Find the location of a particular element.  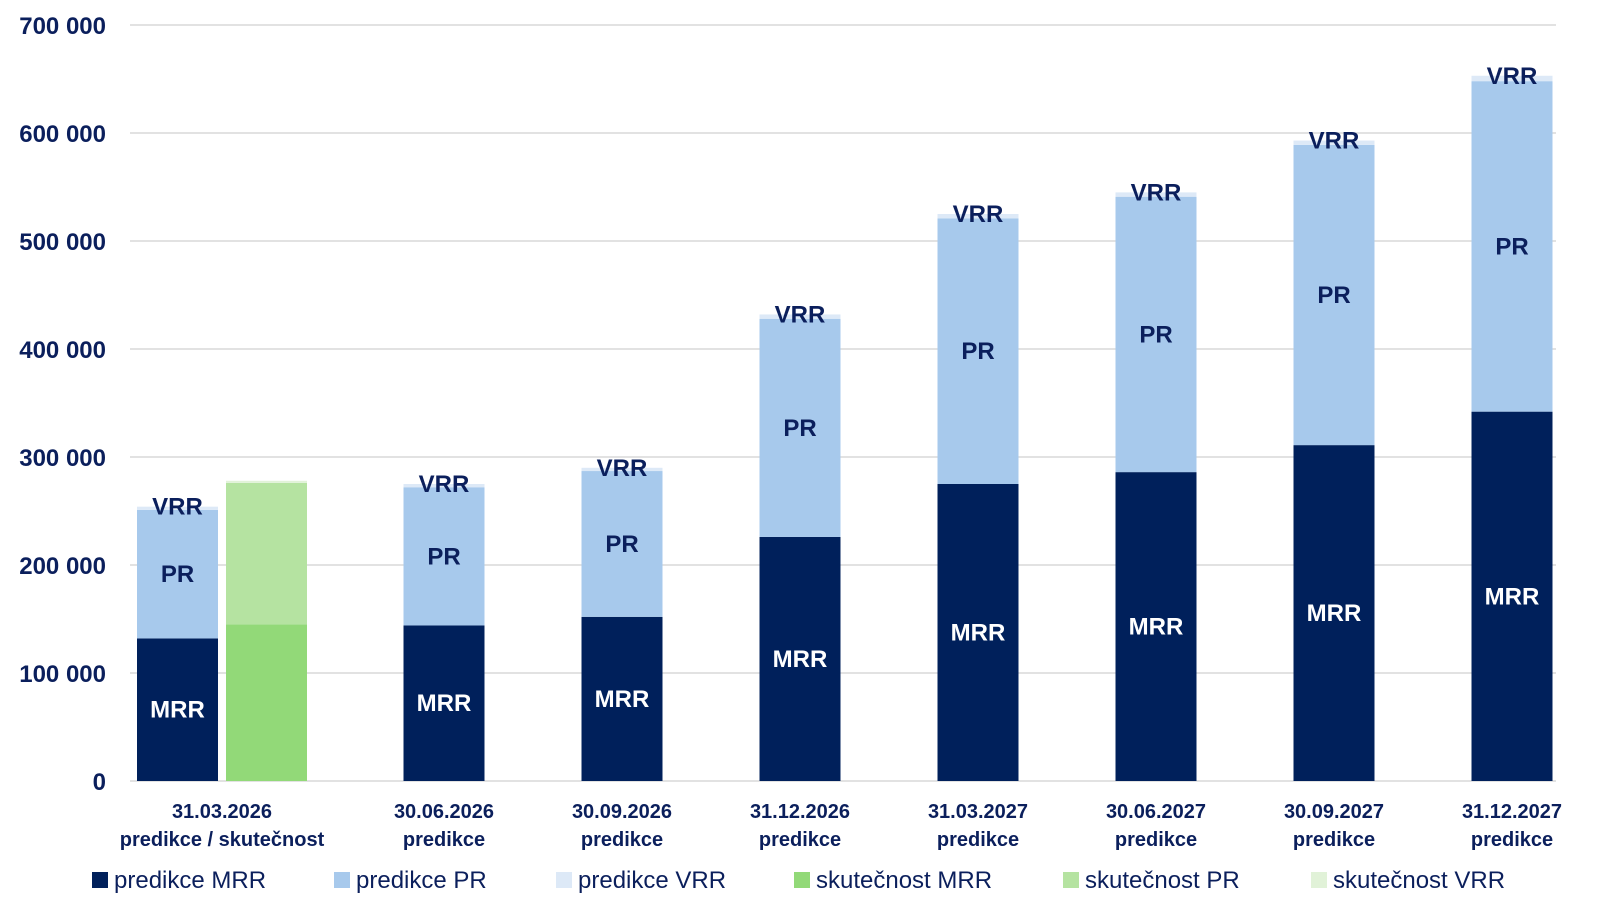

legend-label: skutečnost VRR is located at coordinates (1419, 880).